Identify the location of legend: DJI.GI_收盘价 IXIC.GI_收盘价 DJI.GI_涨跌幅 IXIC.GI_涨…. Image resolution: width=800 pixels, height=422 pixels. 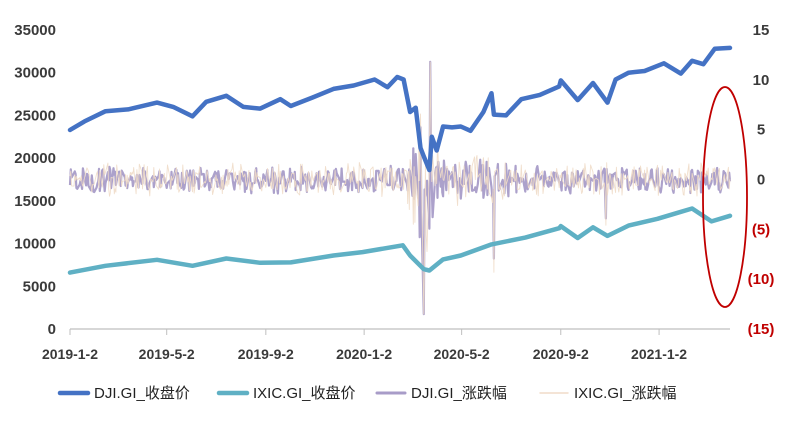
(367, 393).